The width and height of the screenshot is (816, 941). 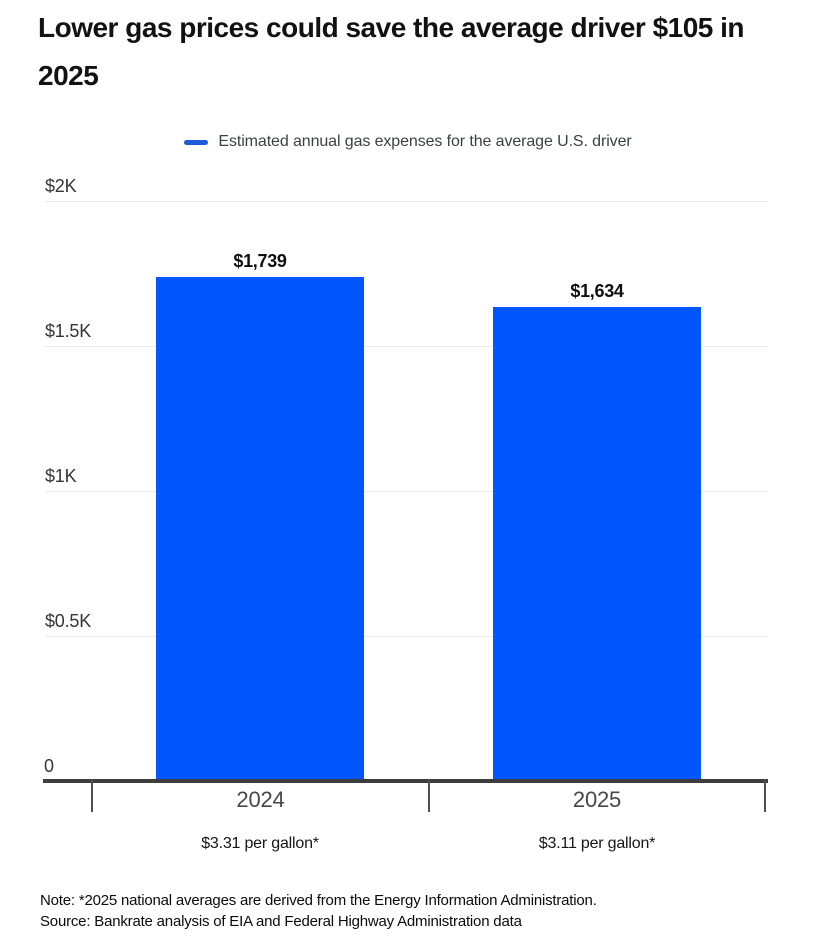 What do you see at coordinates (68, 621) in the screenshot?
I see `y-axis-tick-label: $0.5K` at bounding box center [68, 621].